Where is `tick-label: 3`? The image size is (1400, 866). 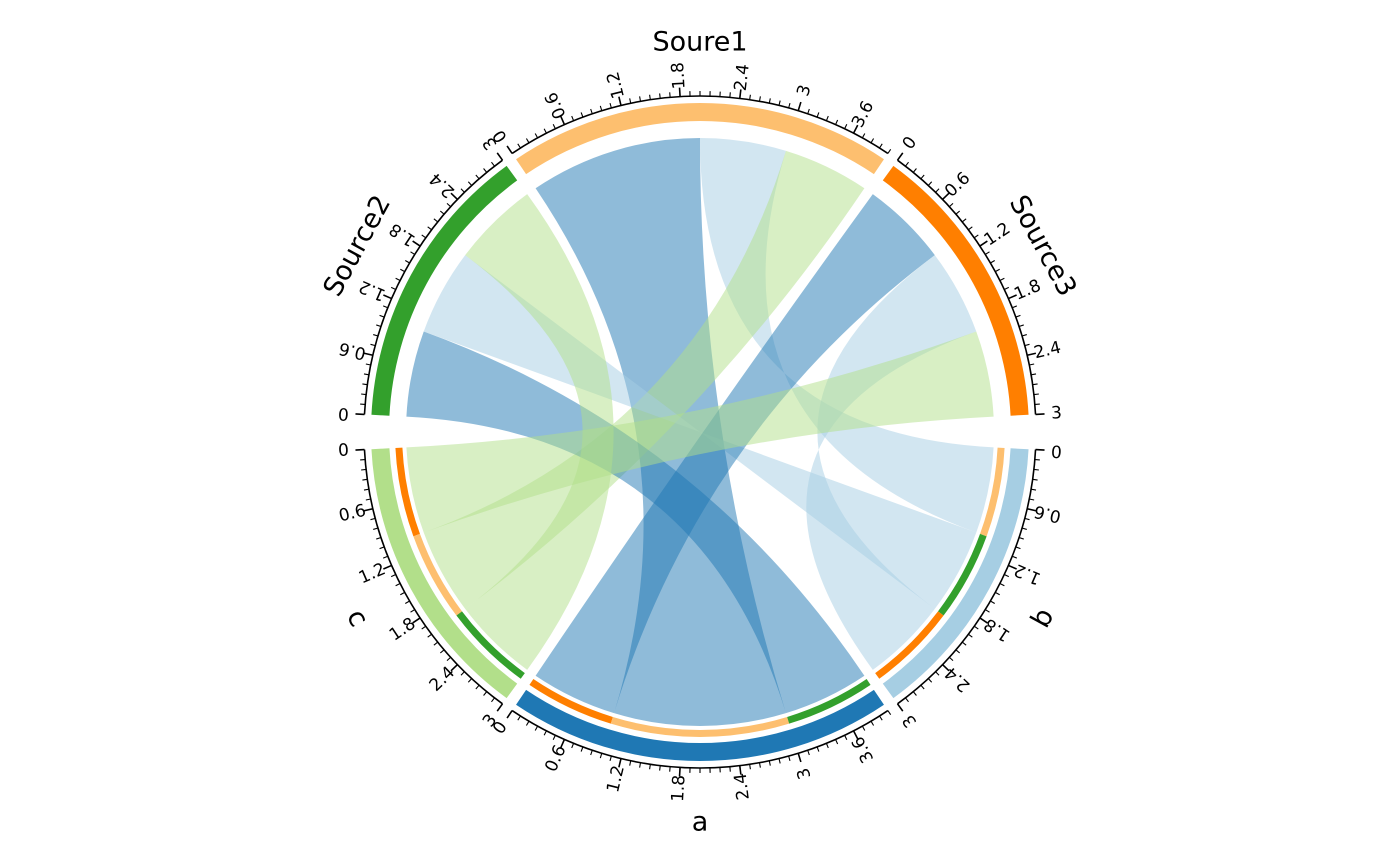
tick-label: 3 is located at coordinates (804, 773).